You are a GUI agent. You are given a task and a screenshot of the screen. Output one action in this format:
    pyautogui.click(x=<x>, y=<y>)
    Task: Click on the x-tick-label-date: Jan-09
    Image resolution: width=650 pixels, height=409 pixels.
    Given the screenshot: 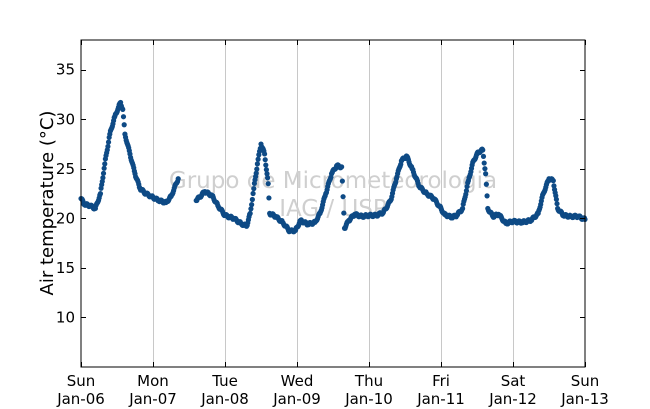 What is the action you would take?
    pyautogui.click(x=296, y=399)
    